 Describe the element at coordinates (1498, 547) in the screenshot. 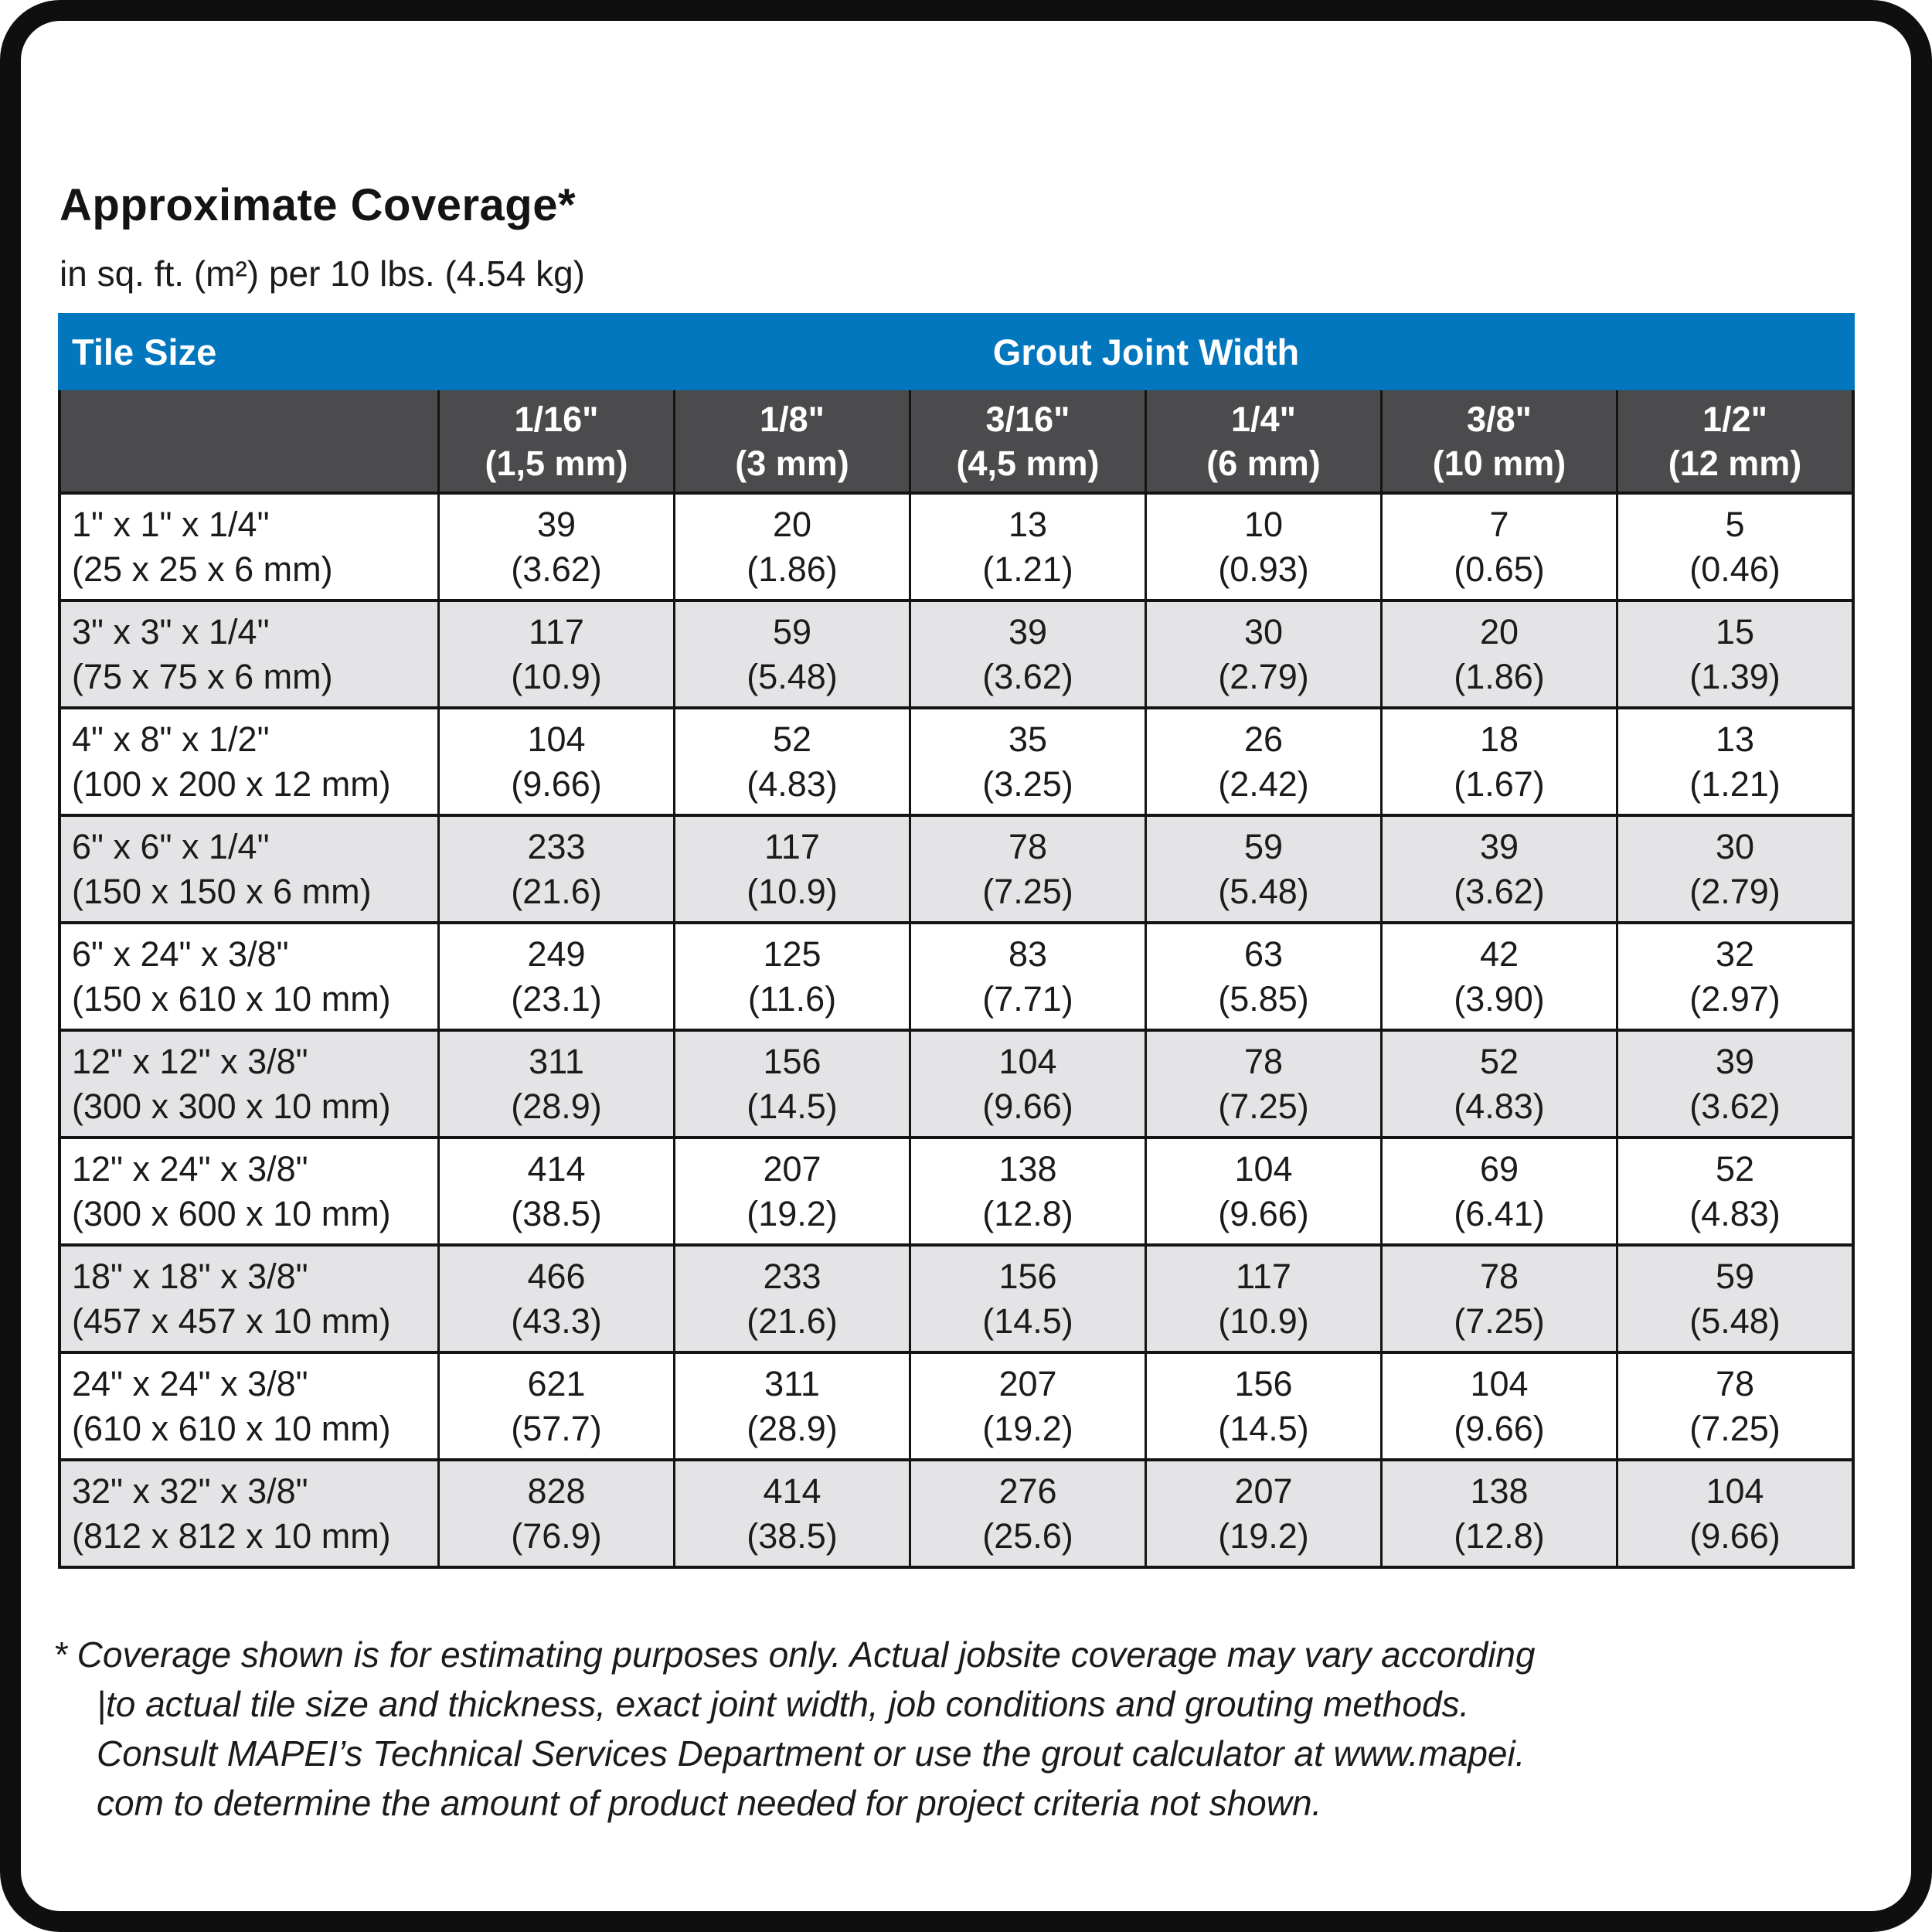

I see `value-cell: 7 (0.65)` at that location.